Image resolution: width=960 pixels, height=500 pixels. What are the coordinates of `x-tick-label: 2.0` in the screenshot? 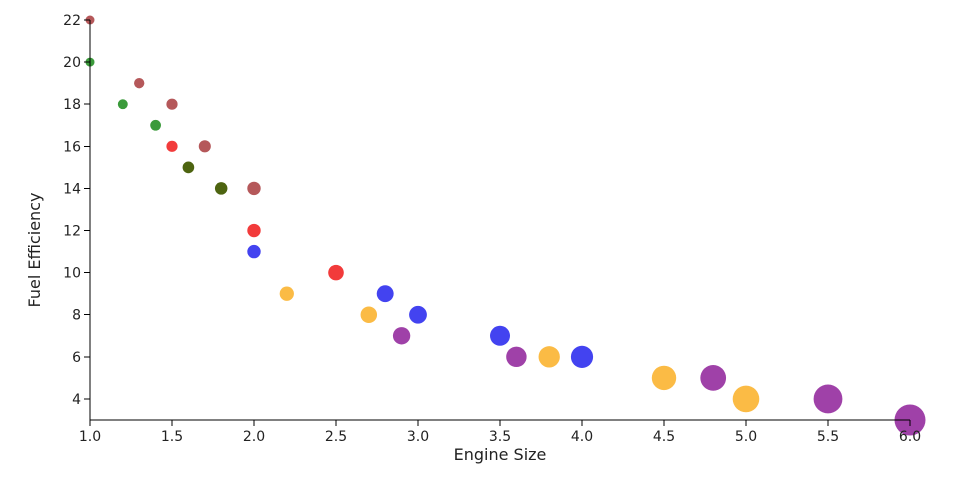 It's located at (254, 437).